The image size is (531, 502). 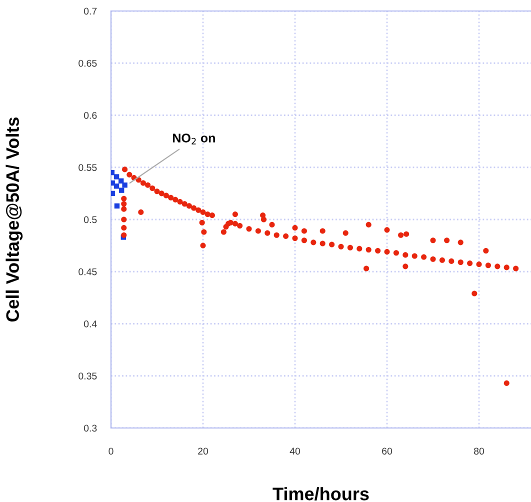 What do you see at coordinates (87, 272) in the screenshot?
I see `y-tick-label: 0.45` at bounding box center [87, 272].